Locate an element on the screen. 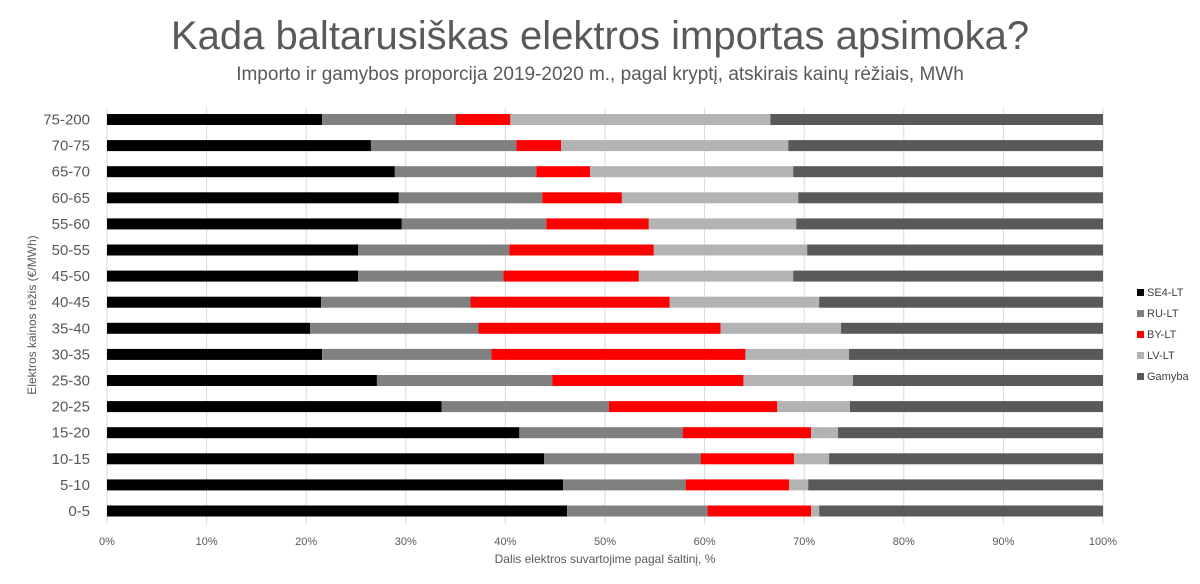 This screenshot has width=1200, height=584. x-tick-label: 80% is located at coordinates (904, 542).